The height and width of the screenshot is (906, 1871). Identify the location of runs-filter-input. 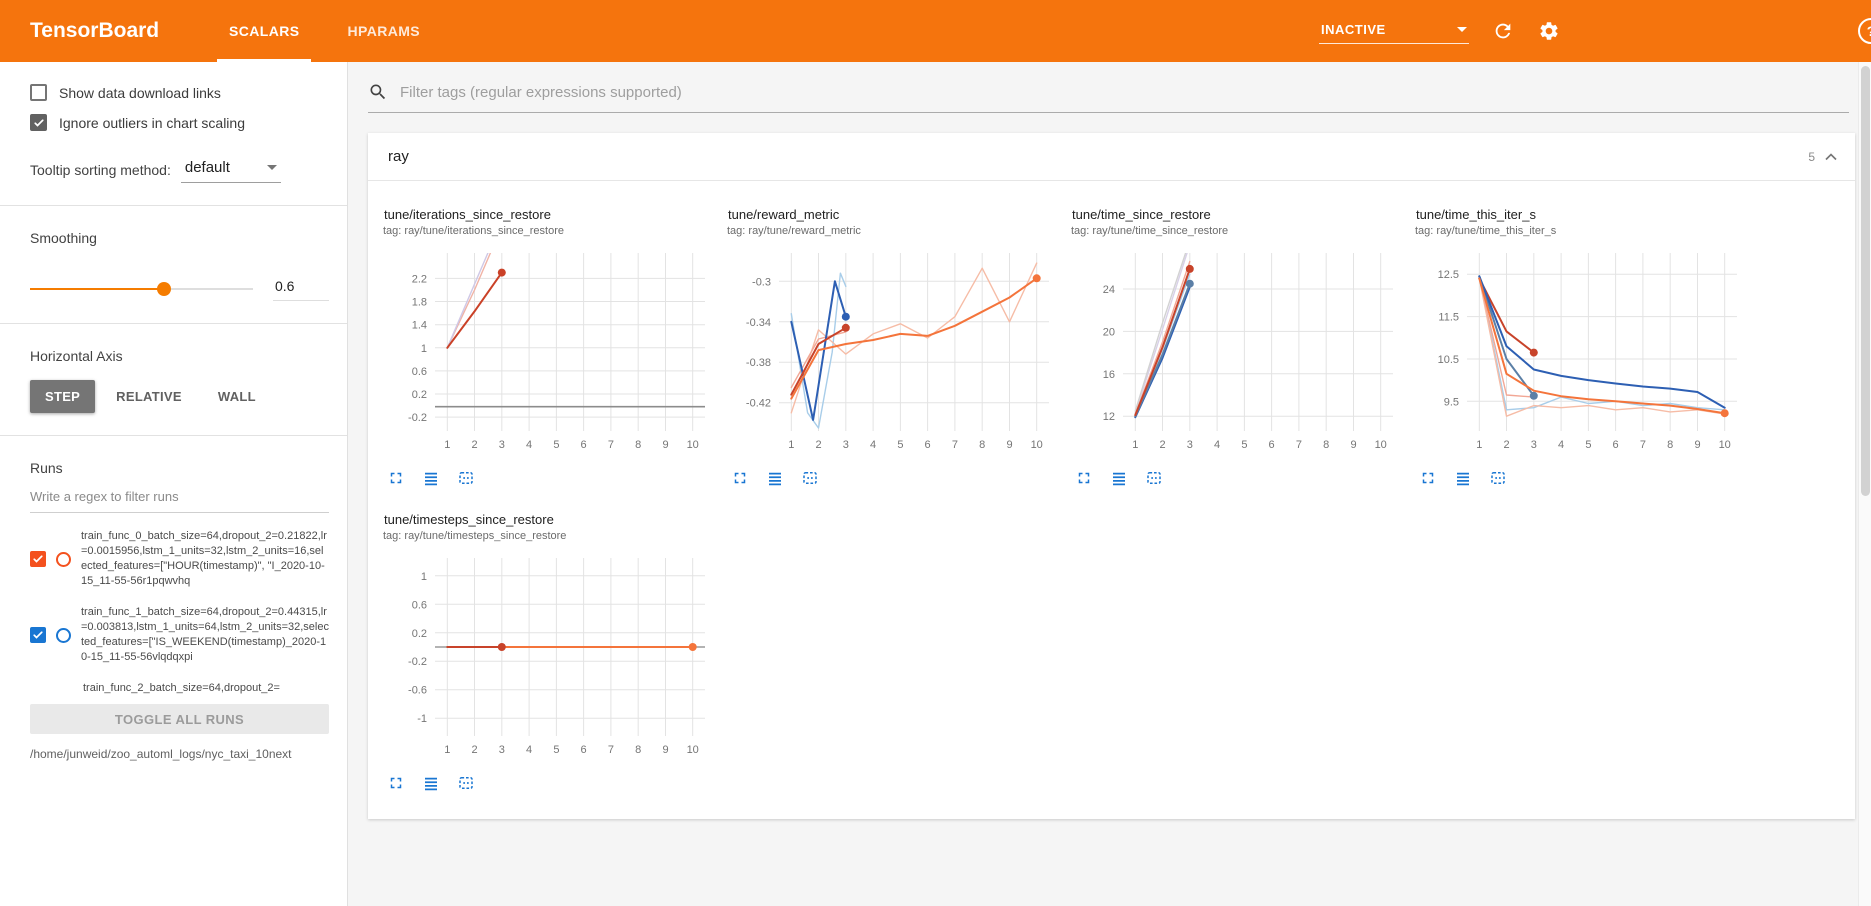
(179, 496).